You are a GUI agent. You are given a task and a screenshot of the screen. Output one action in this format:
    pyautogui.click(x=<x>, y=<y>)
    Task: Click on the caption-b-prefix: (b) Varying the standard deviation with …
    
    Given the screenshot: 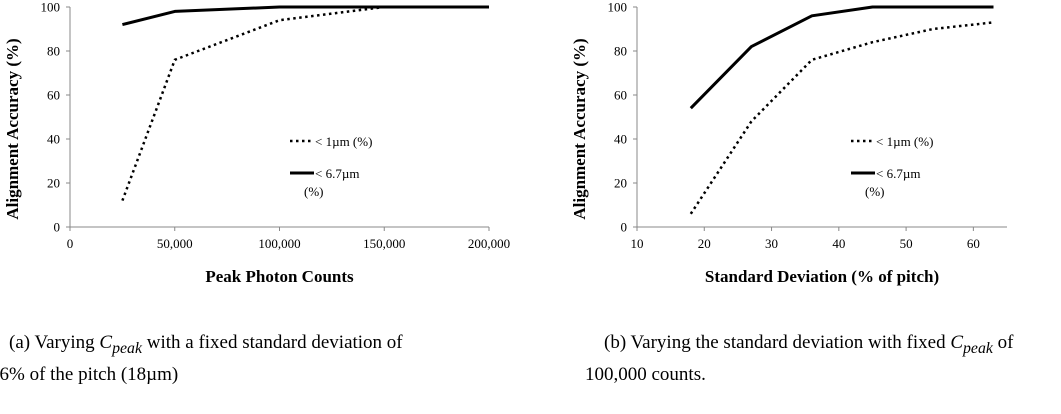 What is the action you would take?
    pyautogui.click(x=777, y=342)
    